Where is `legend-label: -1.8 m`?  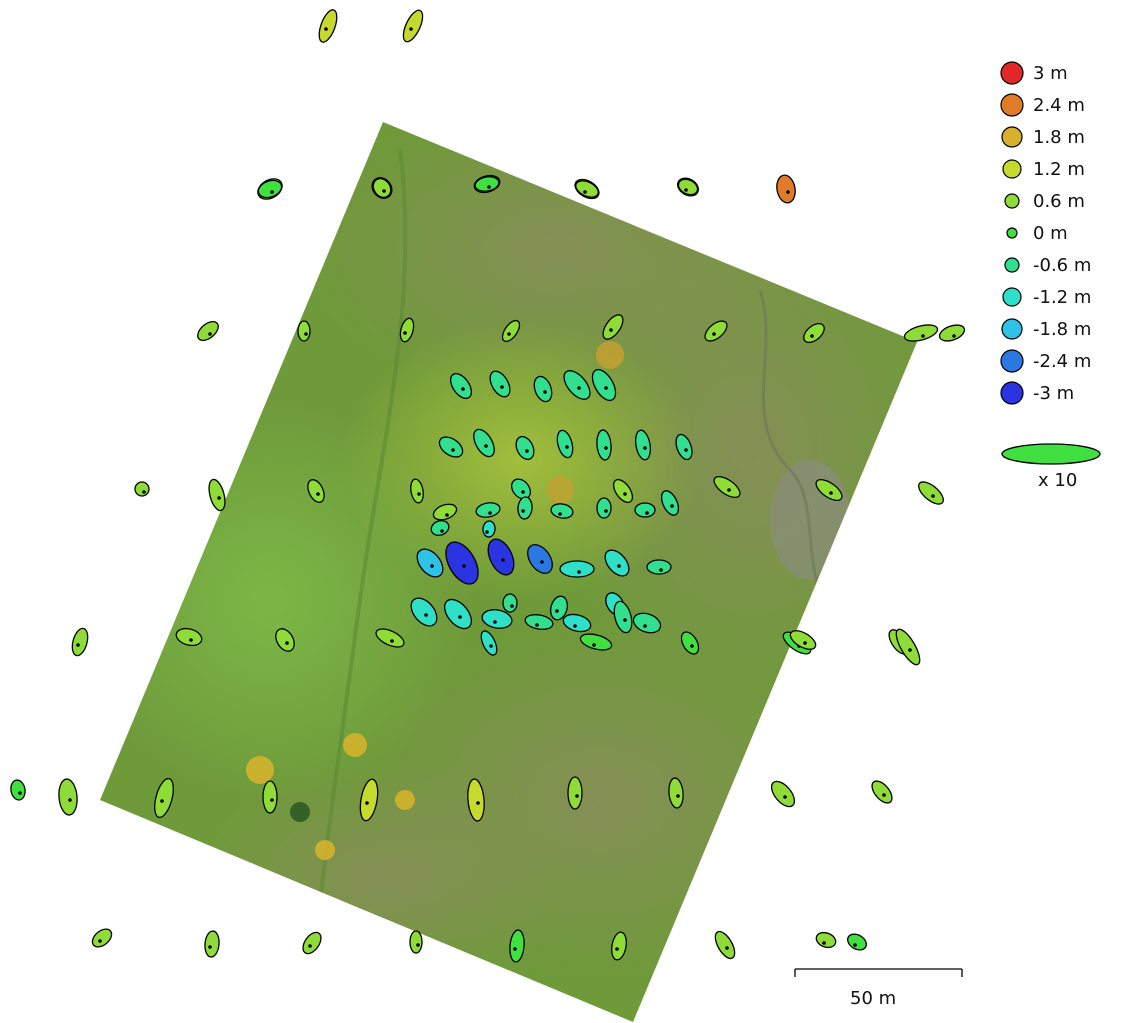
legend-label: -1.8 m is located at coordinates (1062, 329).